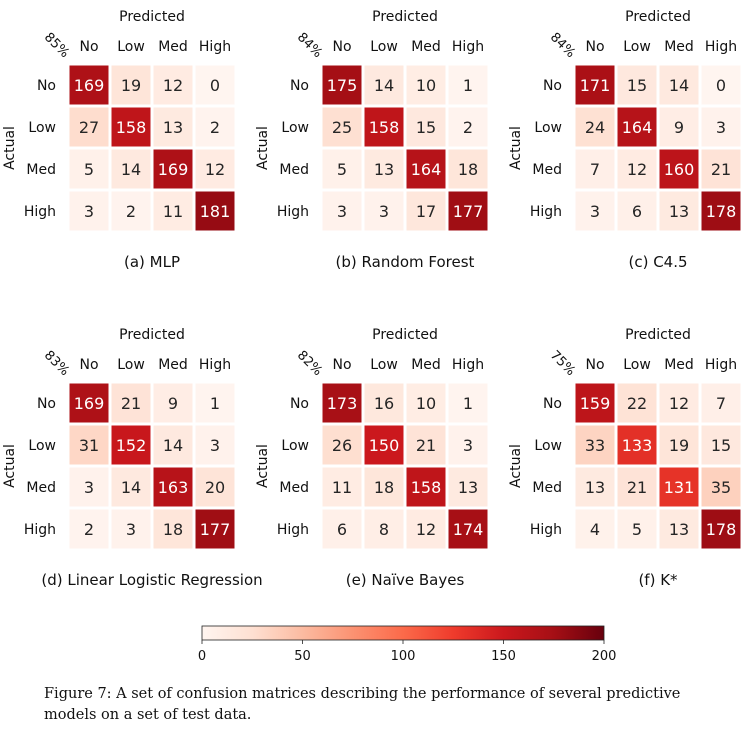 The height and width of the screenshot is (735, 755). I want to click on accuracy-label: 83%, so click(56, 363).